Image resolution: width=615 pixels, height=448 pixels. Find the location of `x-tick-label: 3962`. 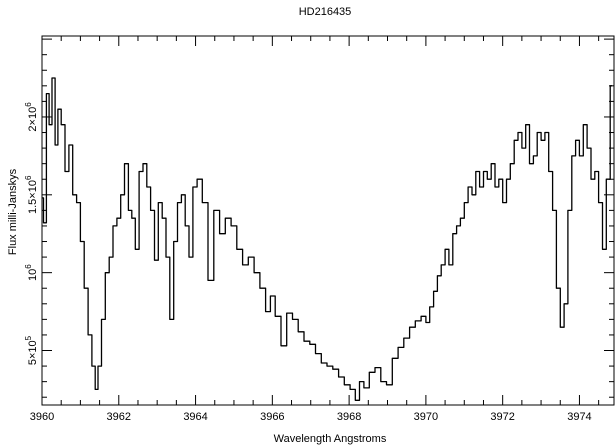

x-tick-label: 3962 is located at coordinates (119, 417).